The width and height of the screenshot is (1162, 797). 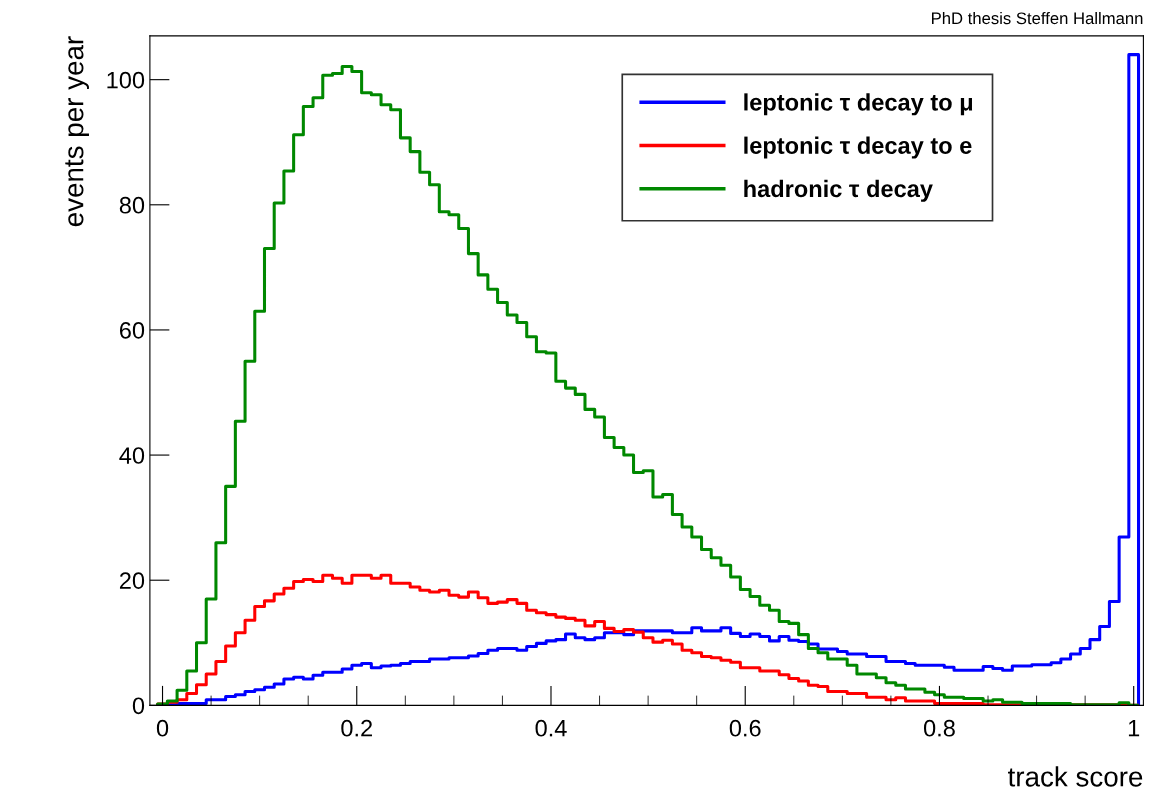 What do you see at coordinates (745, 728) in the screenshot?
I see `x-tick-label: 0.6` at bounding box center [745, 728].